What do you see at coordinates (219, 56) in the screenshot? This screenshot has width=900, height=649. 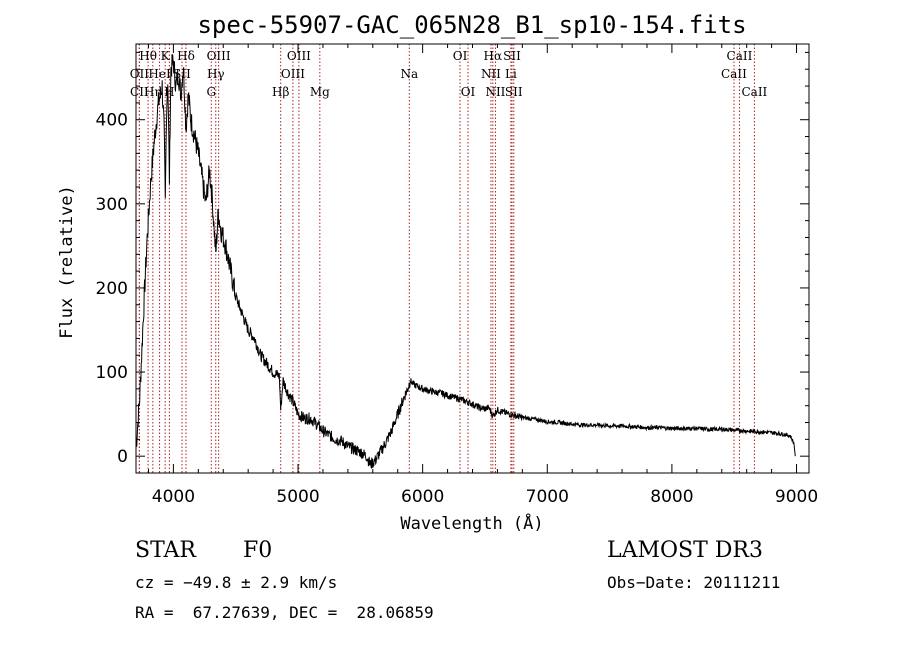 I see `line-label-9: OIII` at bounding box center [219, 56].